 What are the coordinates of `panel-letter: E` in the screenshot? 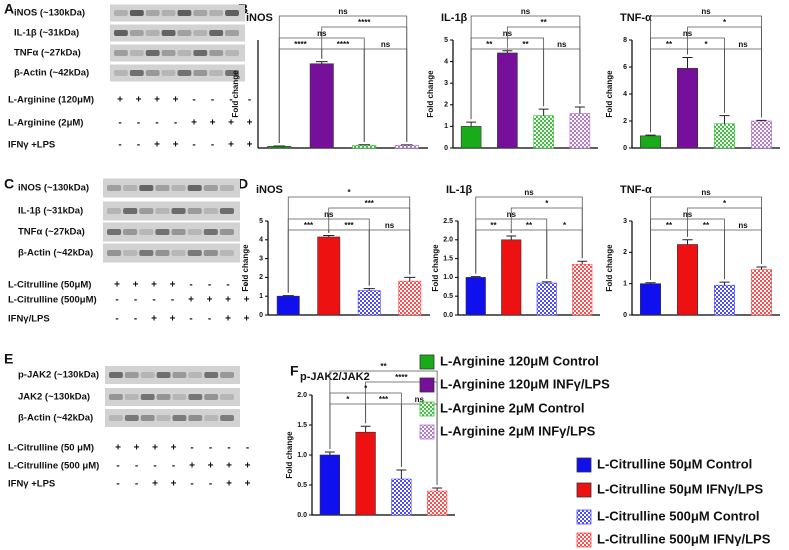 It's located at (8, 359).